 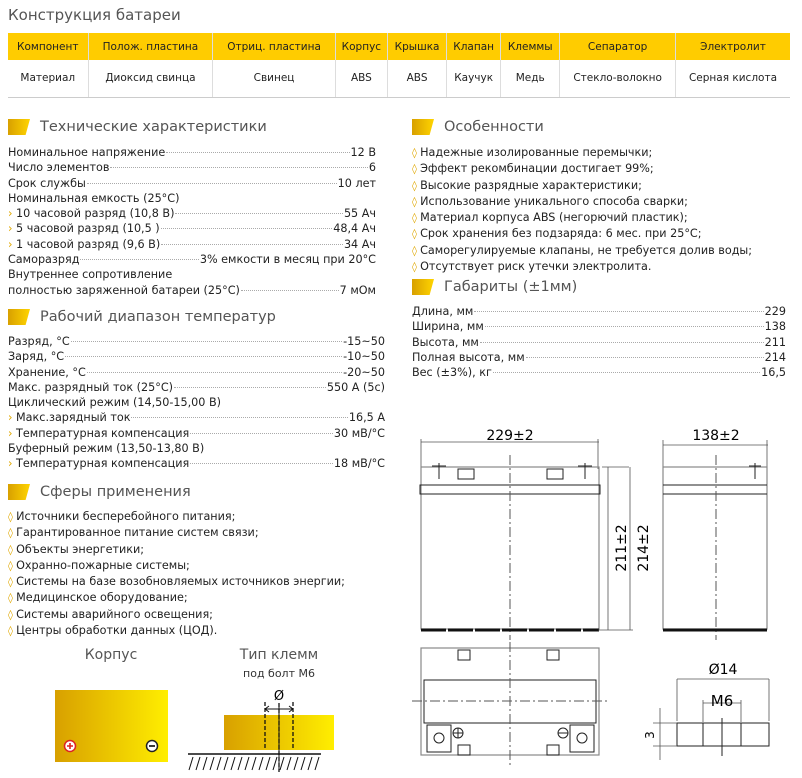 What do you see at coordinates (150, 46) in the screenshot?
I see `table-header-cell: Полож. пластина` at bounding box center [150, 46].